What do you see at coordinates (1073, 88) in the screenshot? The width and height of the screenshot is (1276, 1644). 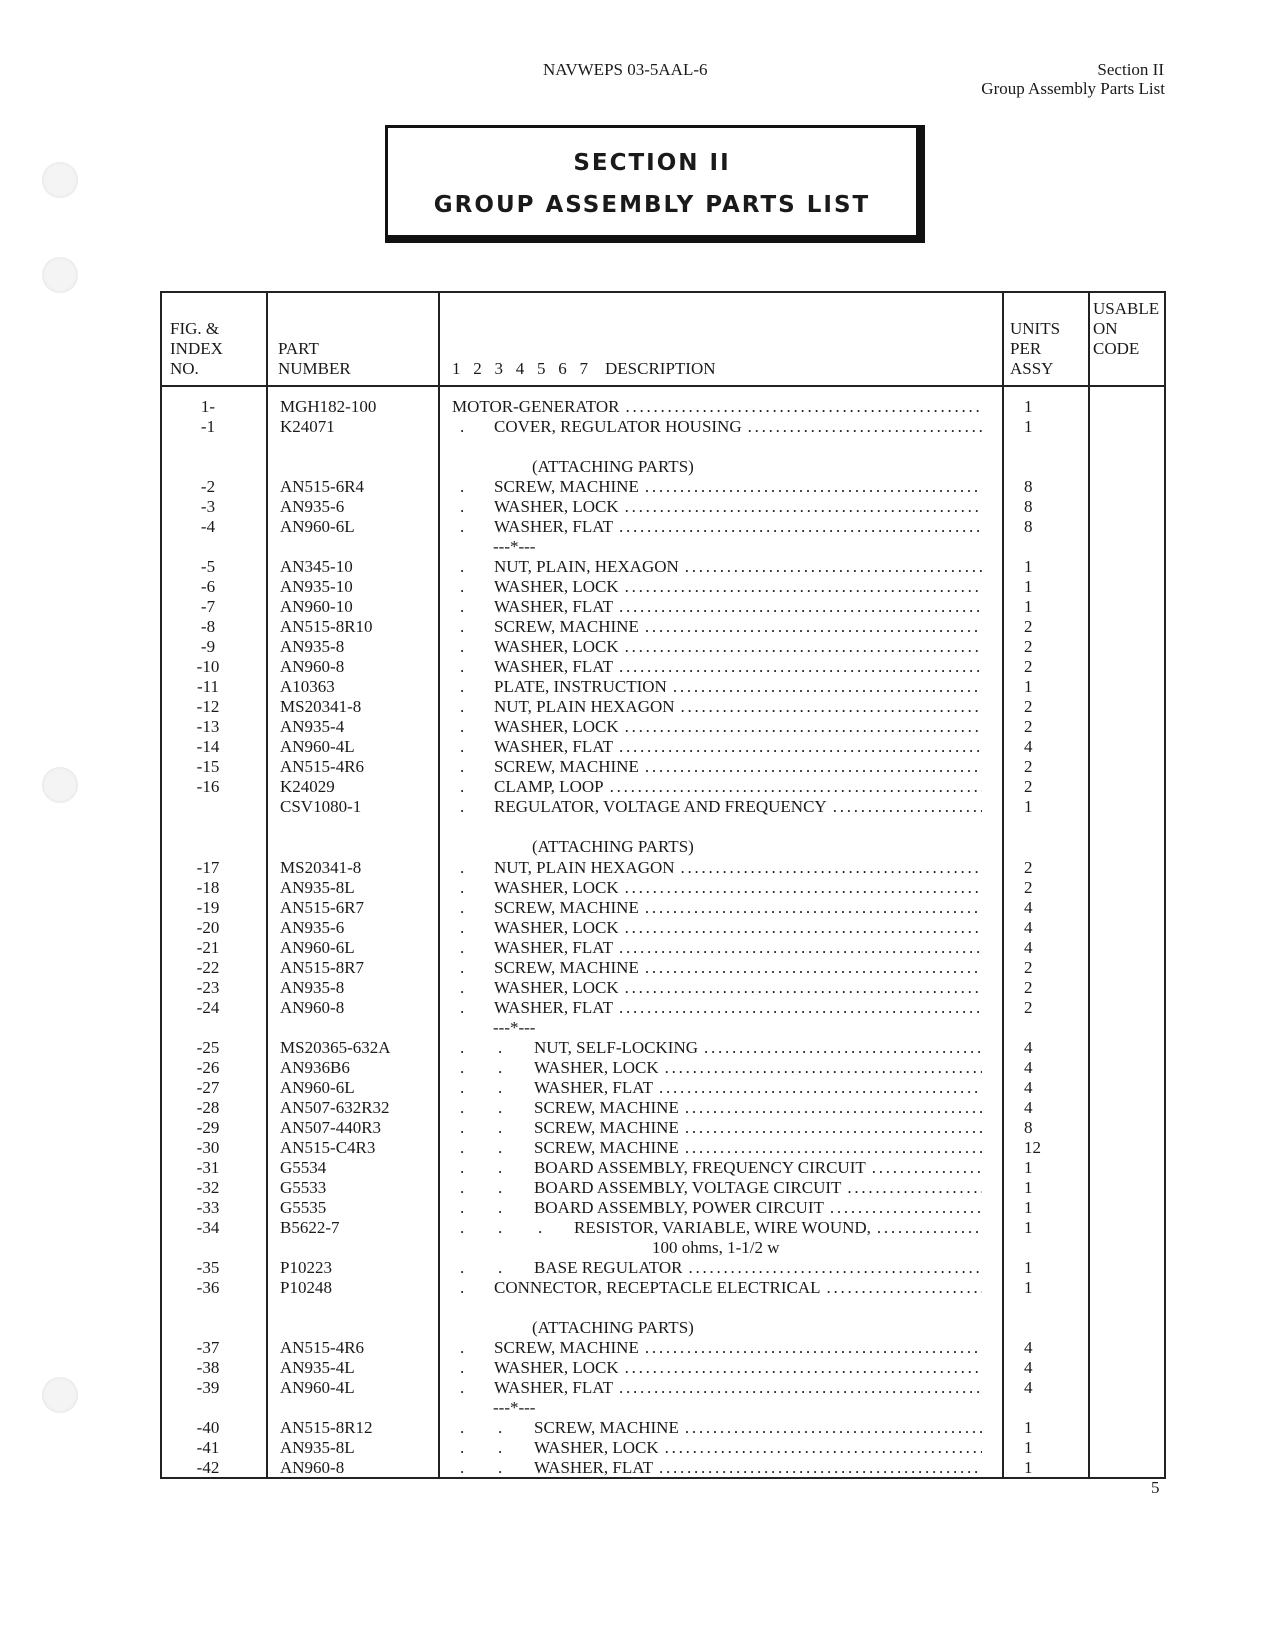 I see `running-head-title: Group Assembly Parts List` at bounding box center [1073, 88].